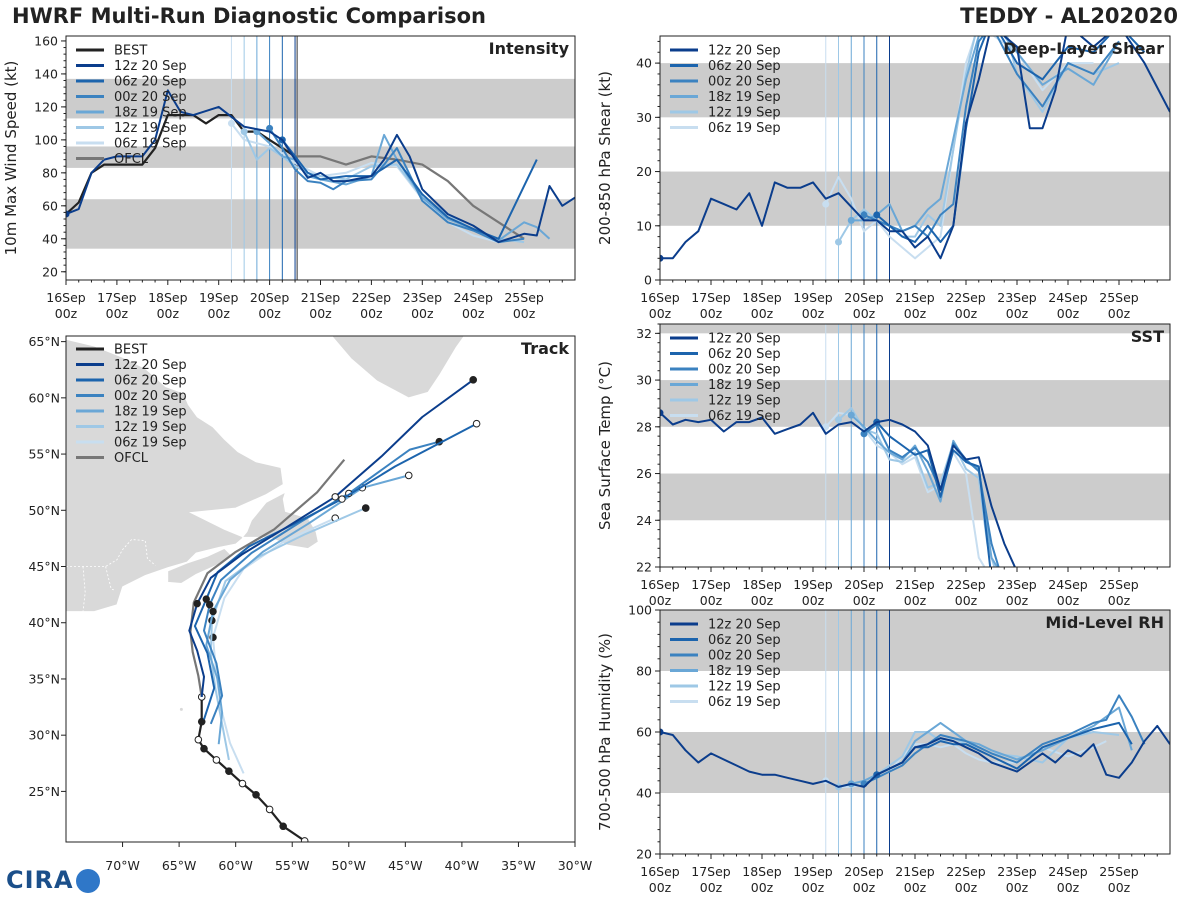 The width and height of the screenshot is (1200, 900). I want to click on x-tick-day: 24Sep, so click(1068, 584).